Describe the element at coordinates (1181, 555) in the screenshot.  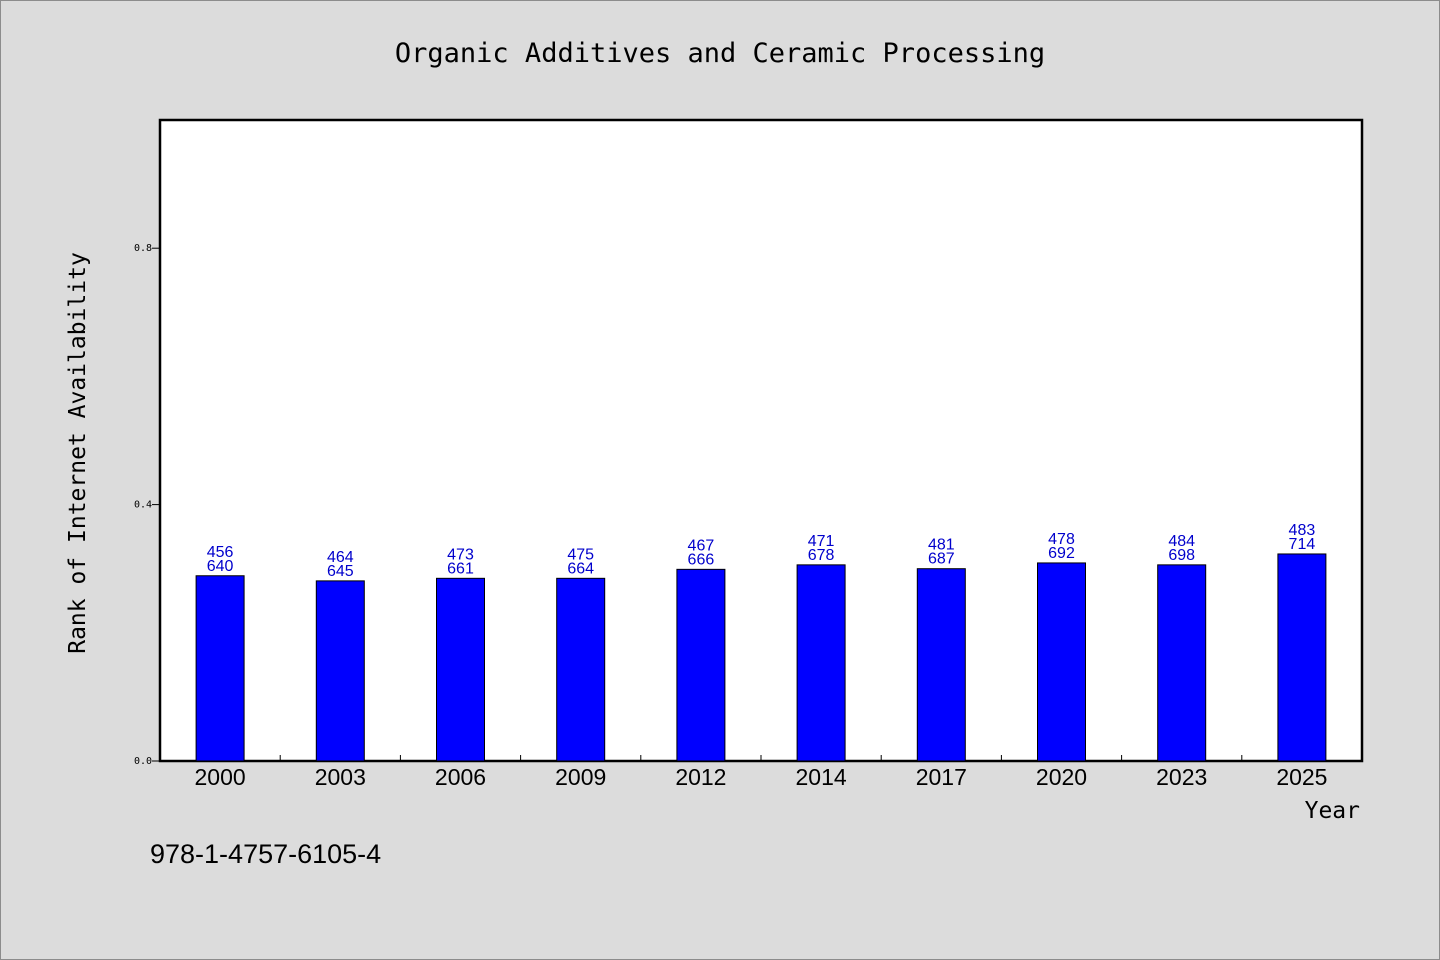
I see `bar-label-bottom: 698` at that location.